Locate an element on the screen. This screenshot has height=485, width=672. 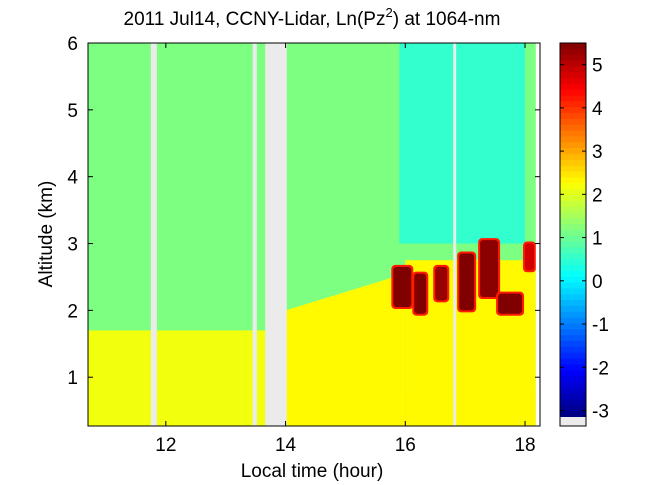
y-axis-title: Altitude (km) is located at coordinates (46, 234).